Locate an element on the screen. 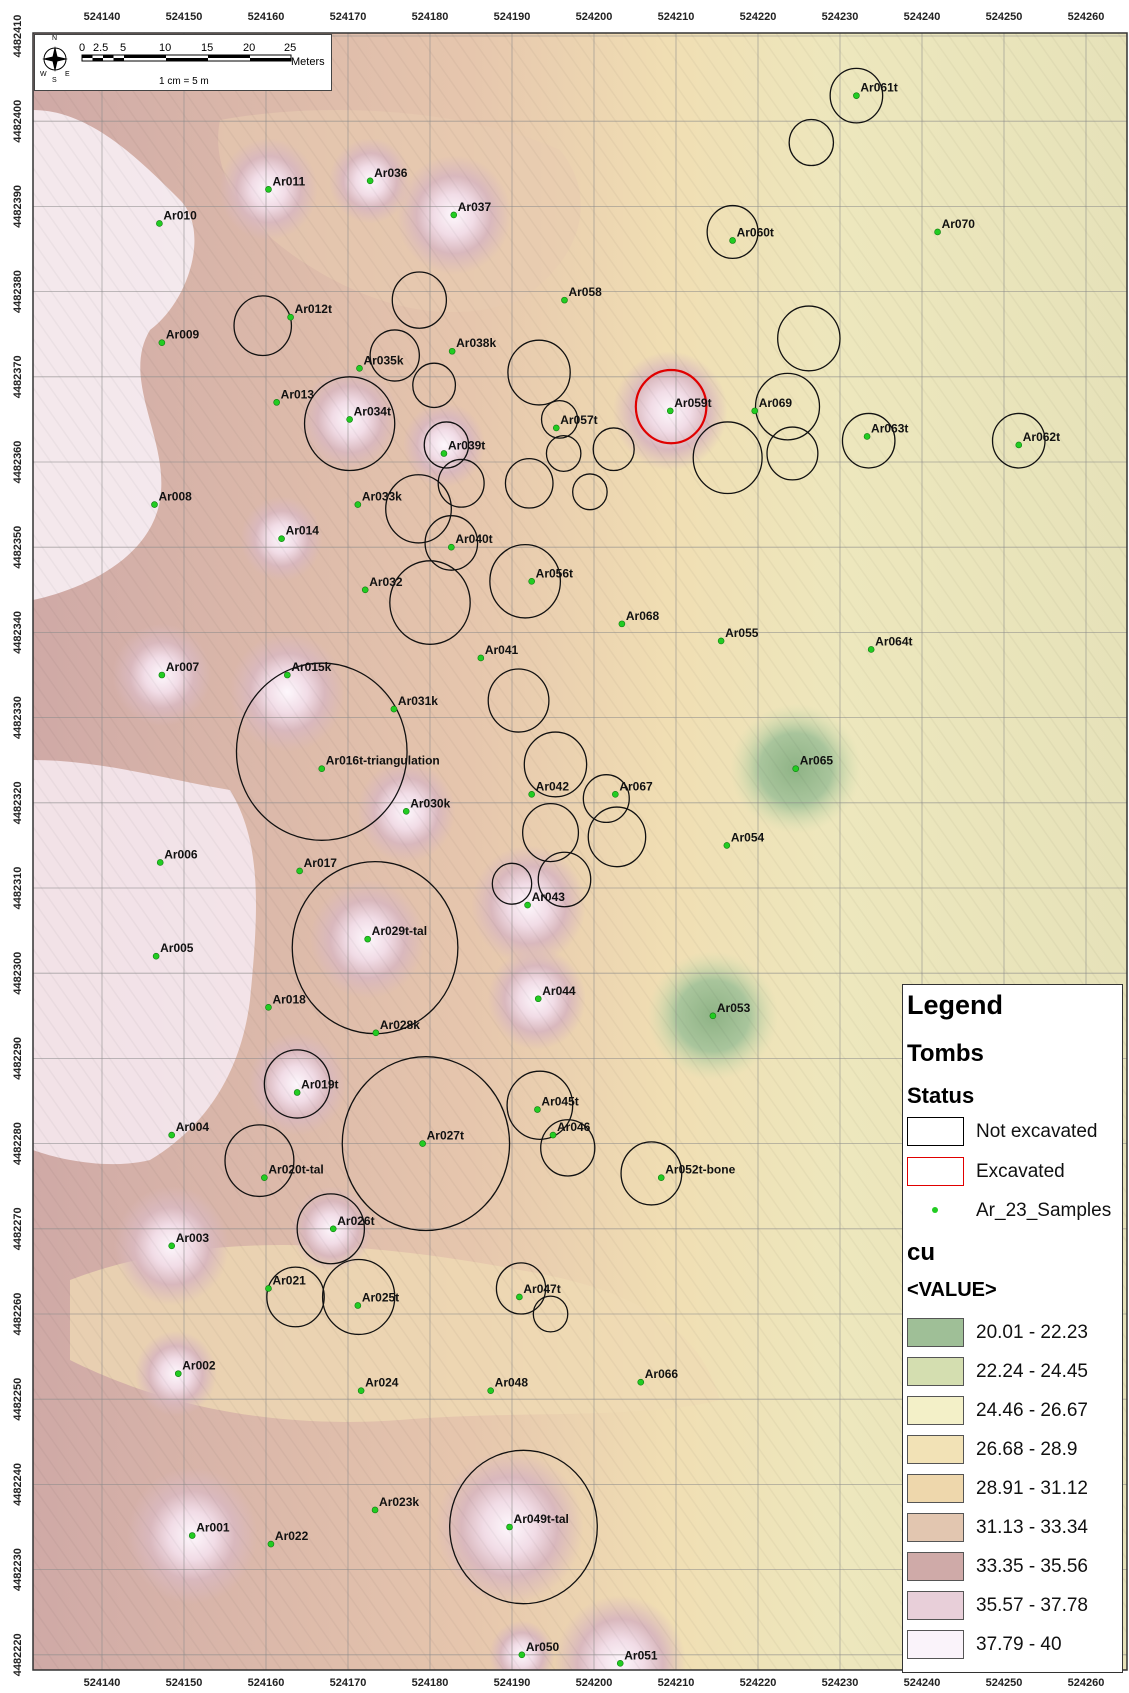  sample-label: Ar008 is located at coordinates (175, 497).